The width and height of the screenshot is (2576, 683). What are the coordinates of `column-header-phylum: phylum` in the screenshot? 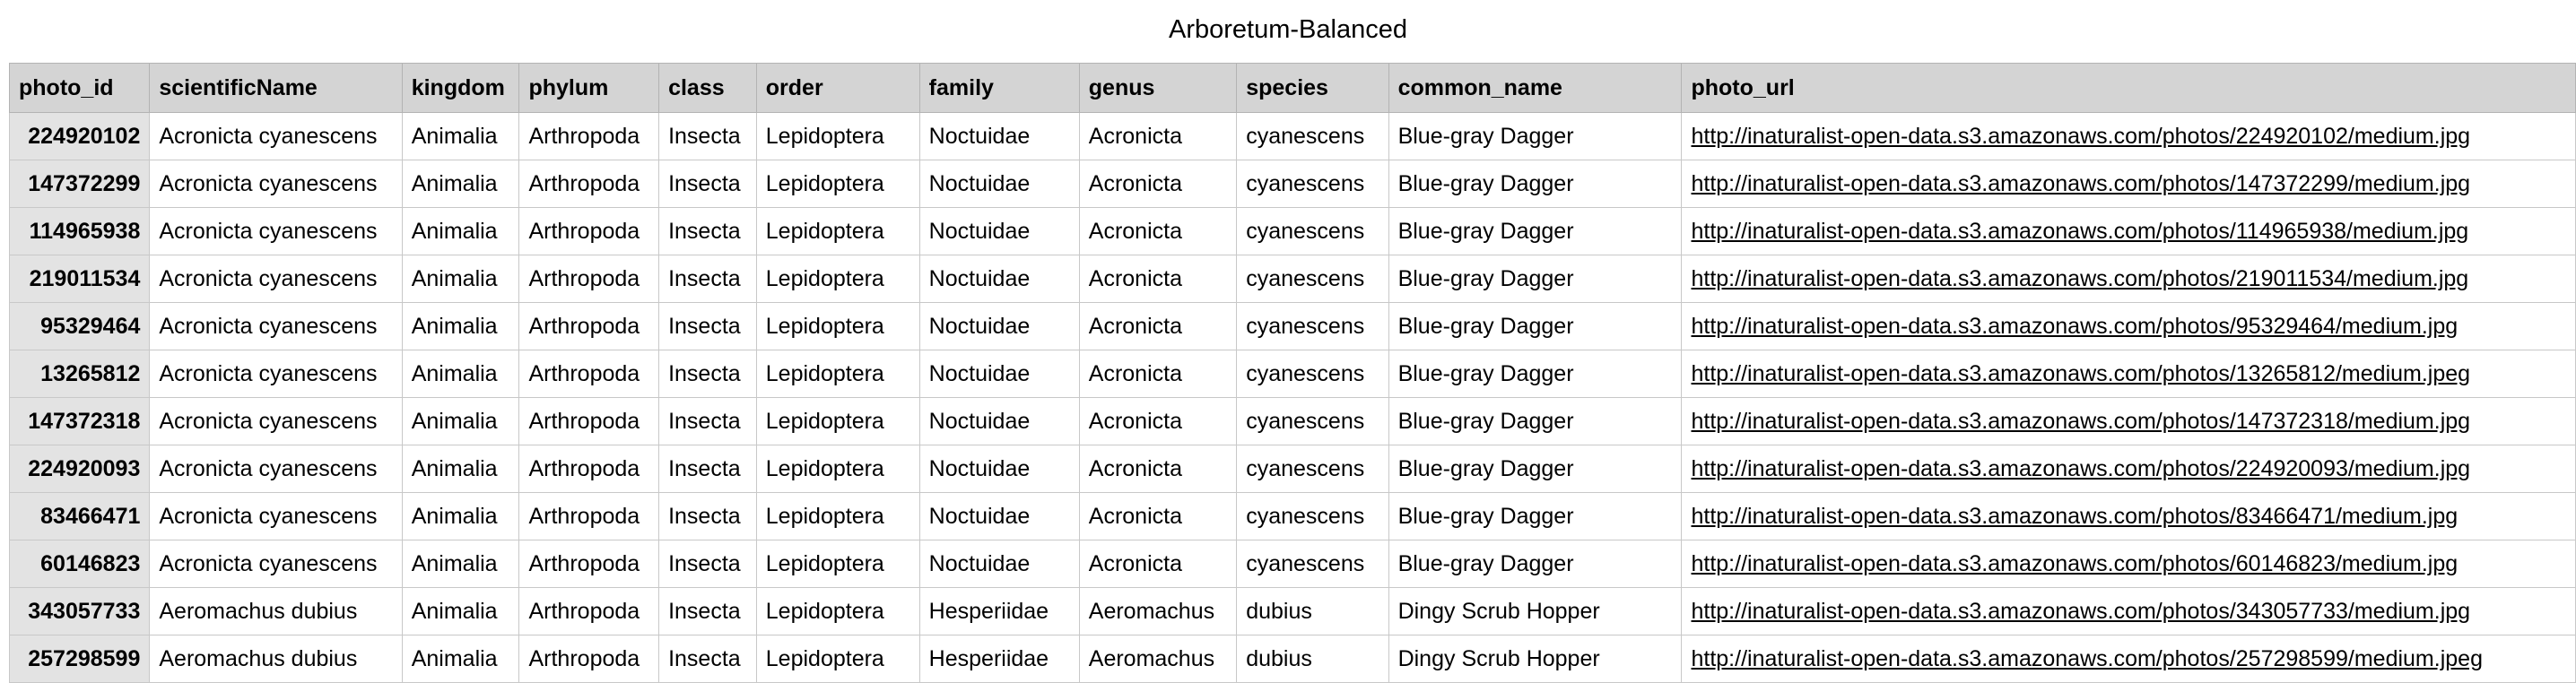 It's located at (589, 88).